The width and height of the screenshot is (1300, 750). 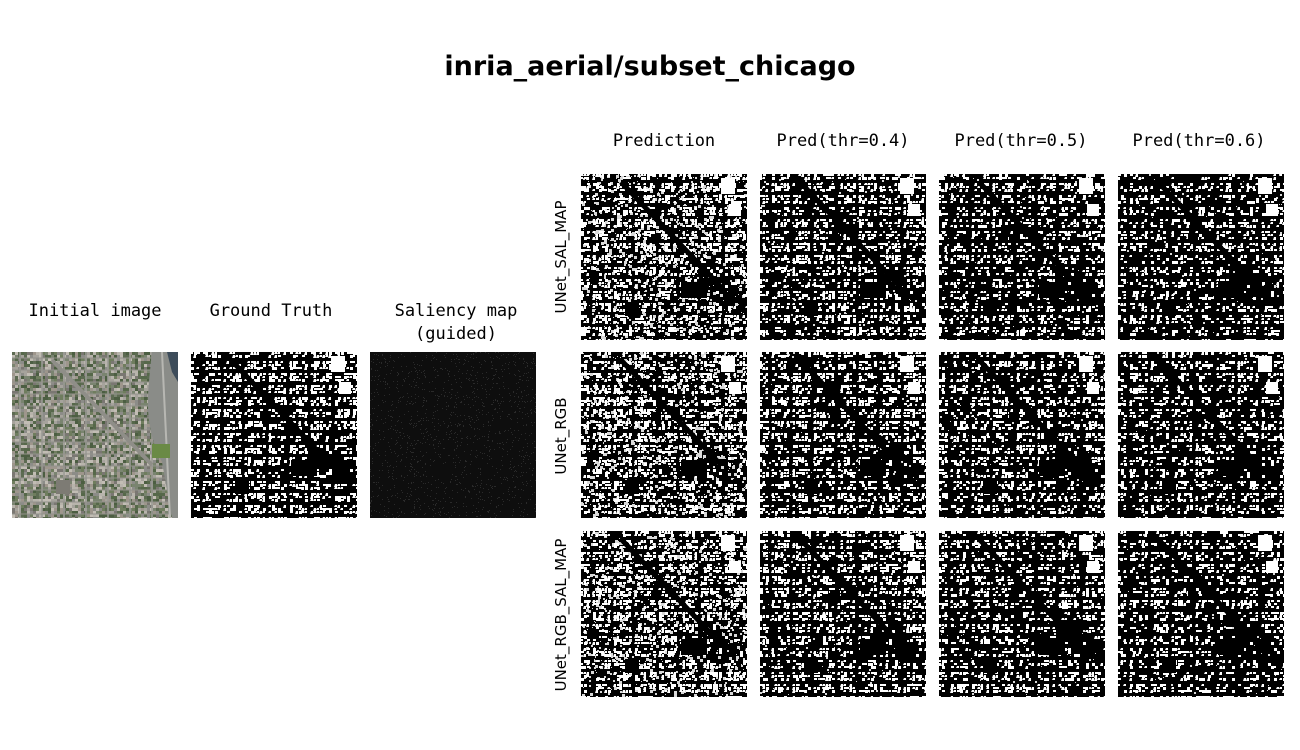 I want to click on row-label-unet-rgb: UNet_RGB, so click(x=561, y=436).